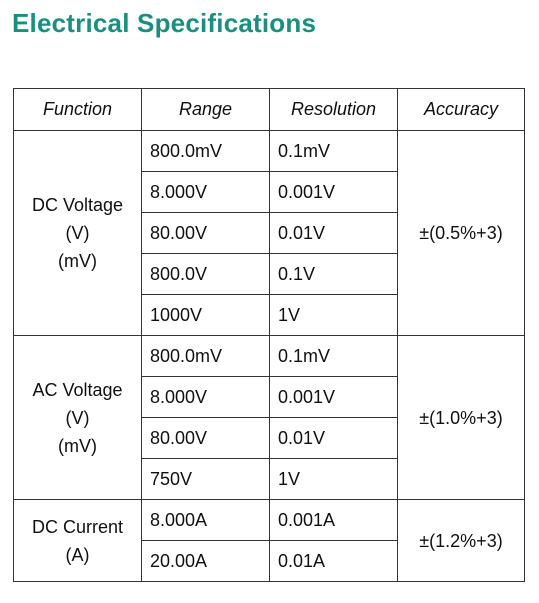 This screenshot has height=603, width=539. I want to click on column-header: Resolution, so click(333, 109).